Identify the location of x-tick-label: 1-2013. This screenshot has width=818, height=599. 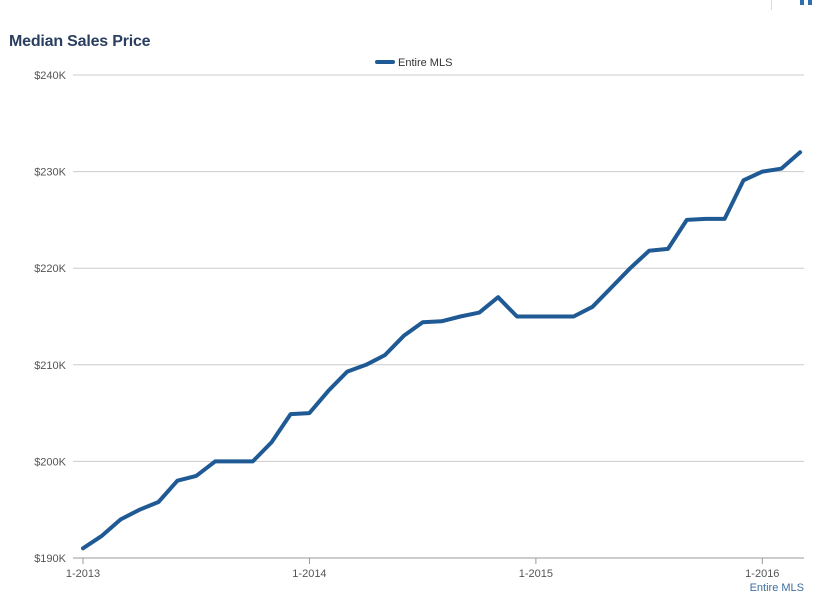
(83, 574).